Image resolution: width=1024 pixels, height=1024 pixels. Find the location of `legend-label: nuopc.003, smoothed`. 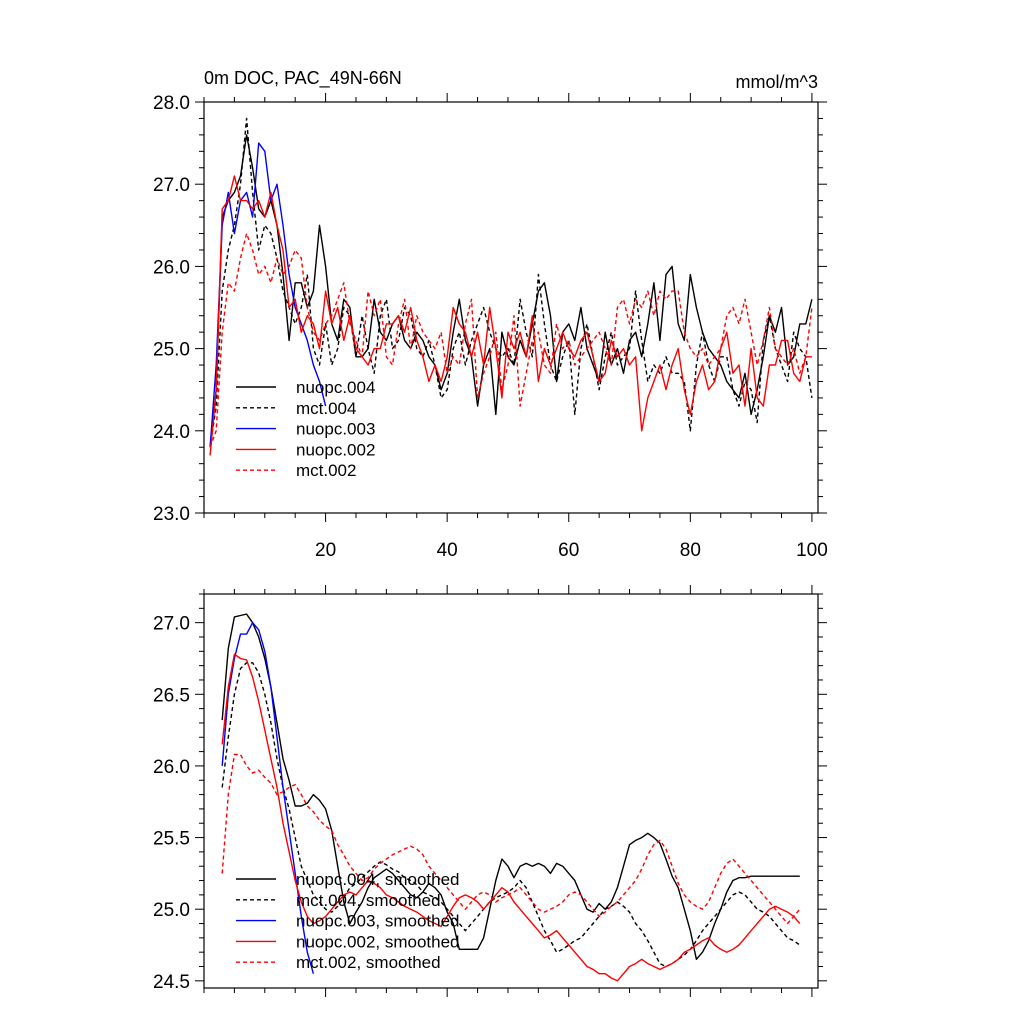

legend-label: nuopc.003, smoothed is located at coordinates (378, 921).